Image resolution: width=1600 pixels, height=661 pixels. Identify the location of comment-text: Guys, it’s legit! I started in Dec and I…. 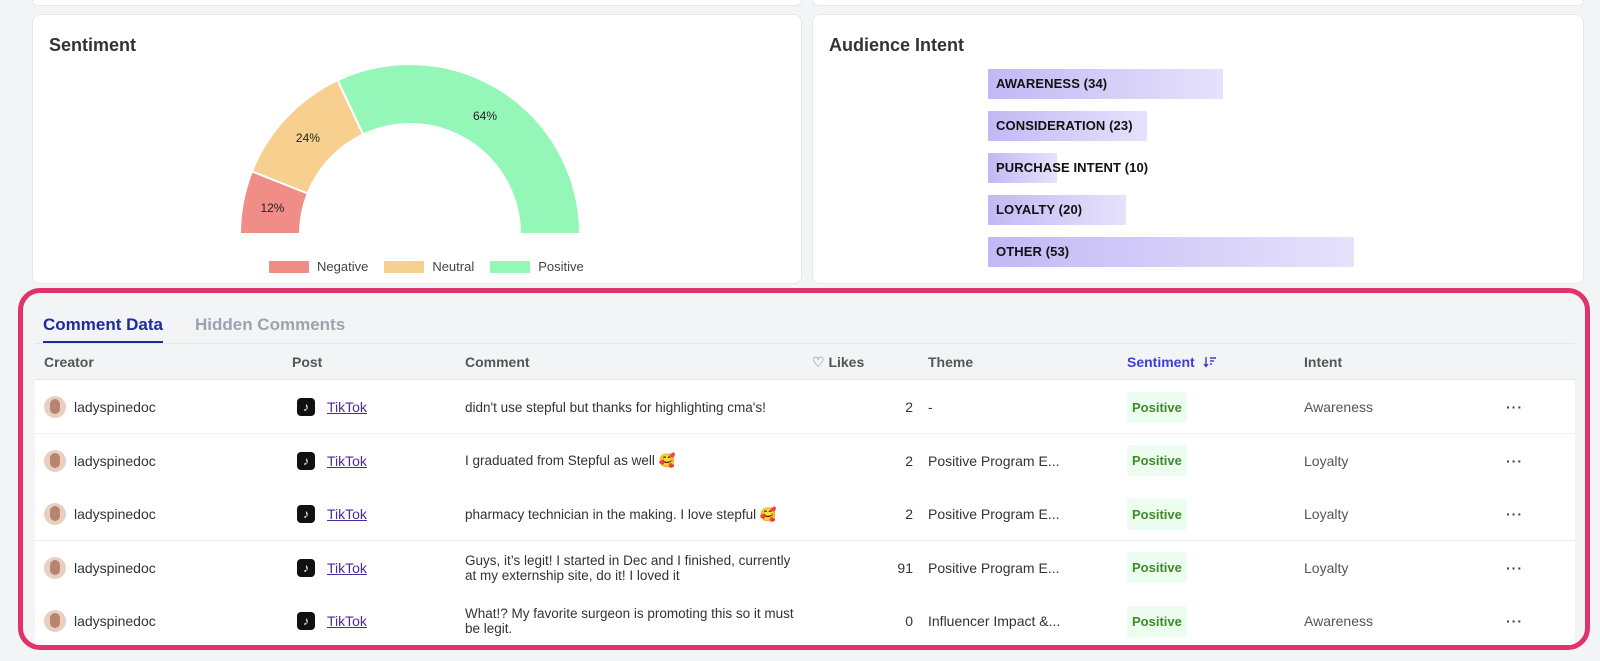
(628, 567).